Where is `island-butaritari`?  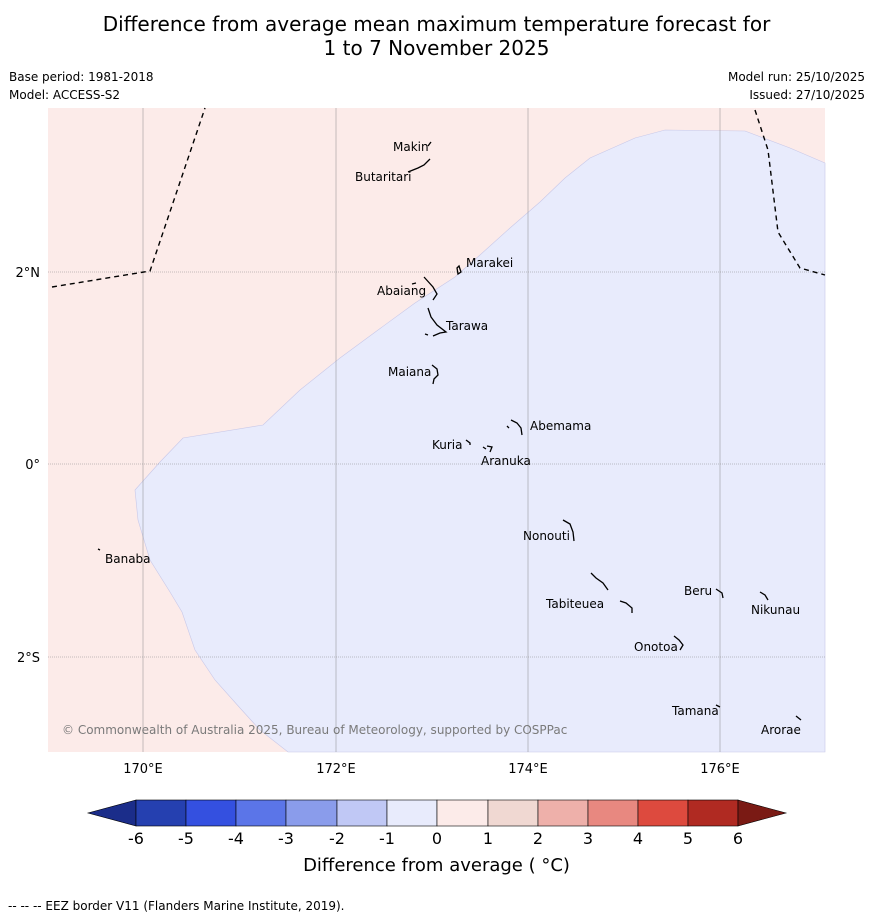
island-butaritari is located at coordinates (419, 165).